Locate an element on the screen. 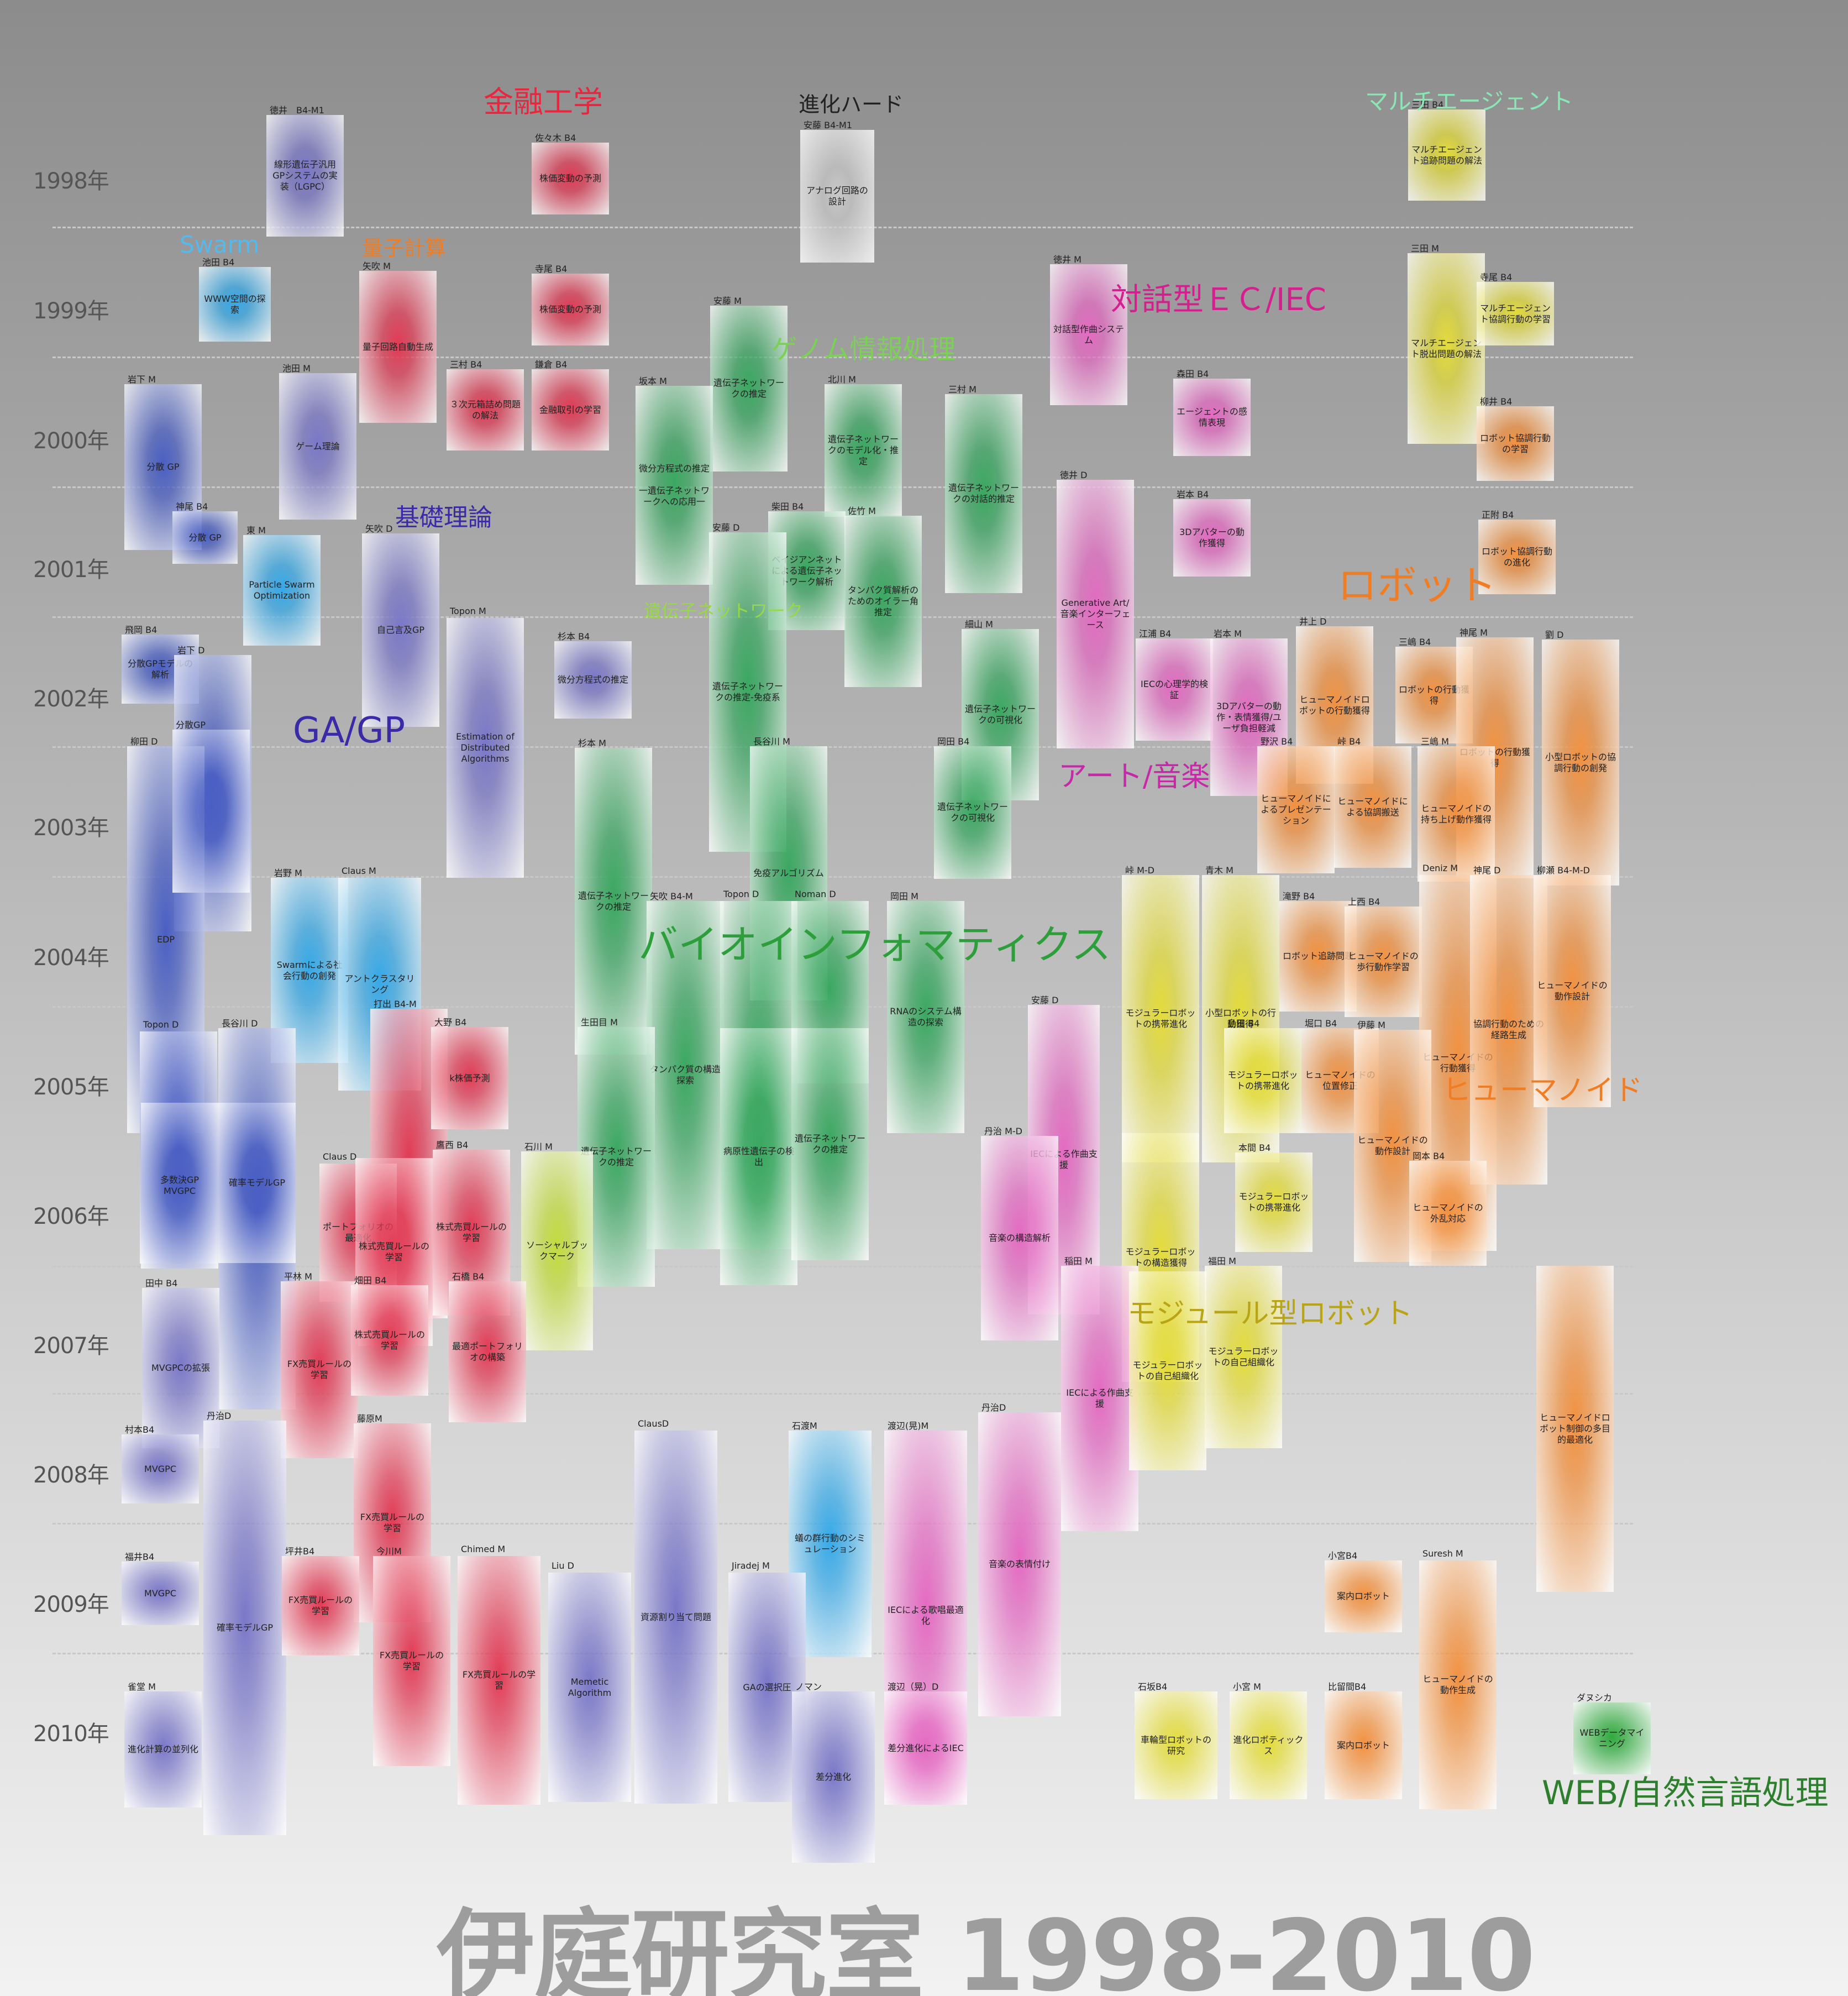  research-title: 線形遺伝子汎用GPシステムの実装（LGPC） is located at coordinates (305, 175).